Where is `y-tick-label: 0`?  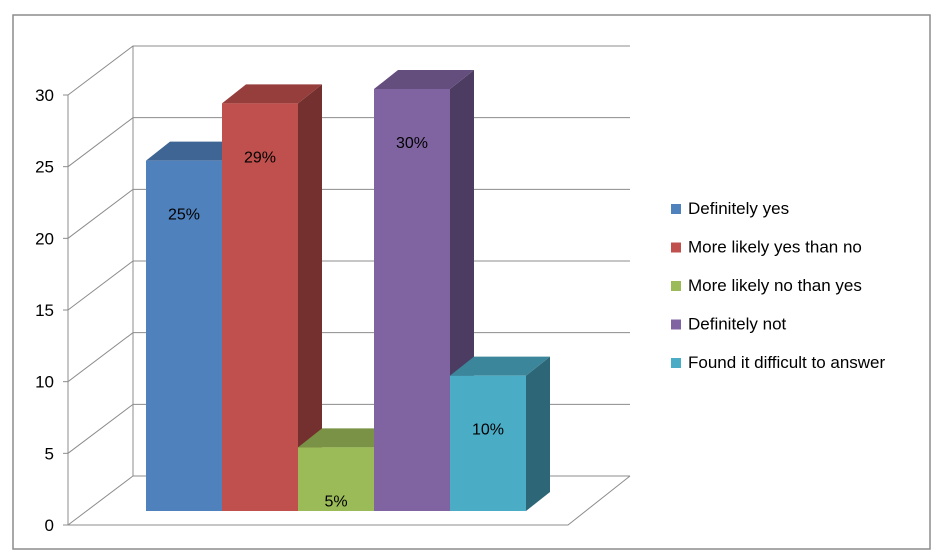 y-tick-label: 0 is located at coordinates (49, 525).